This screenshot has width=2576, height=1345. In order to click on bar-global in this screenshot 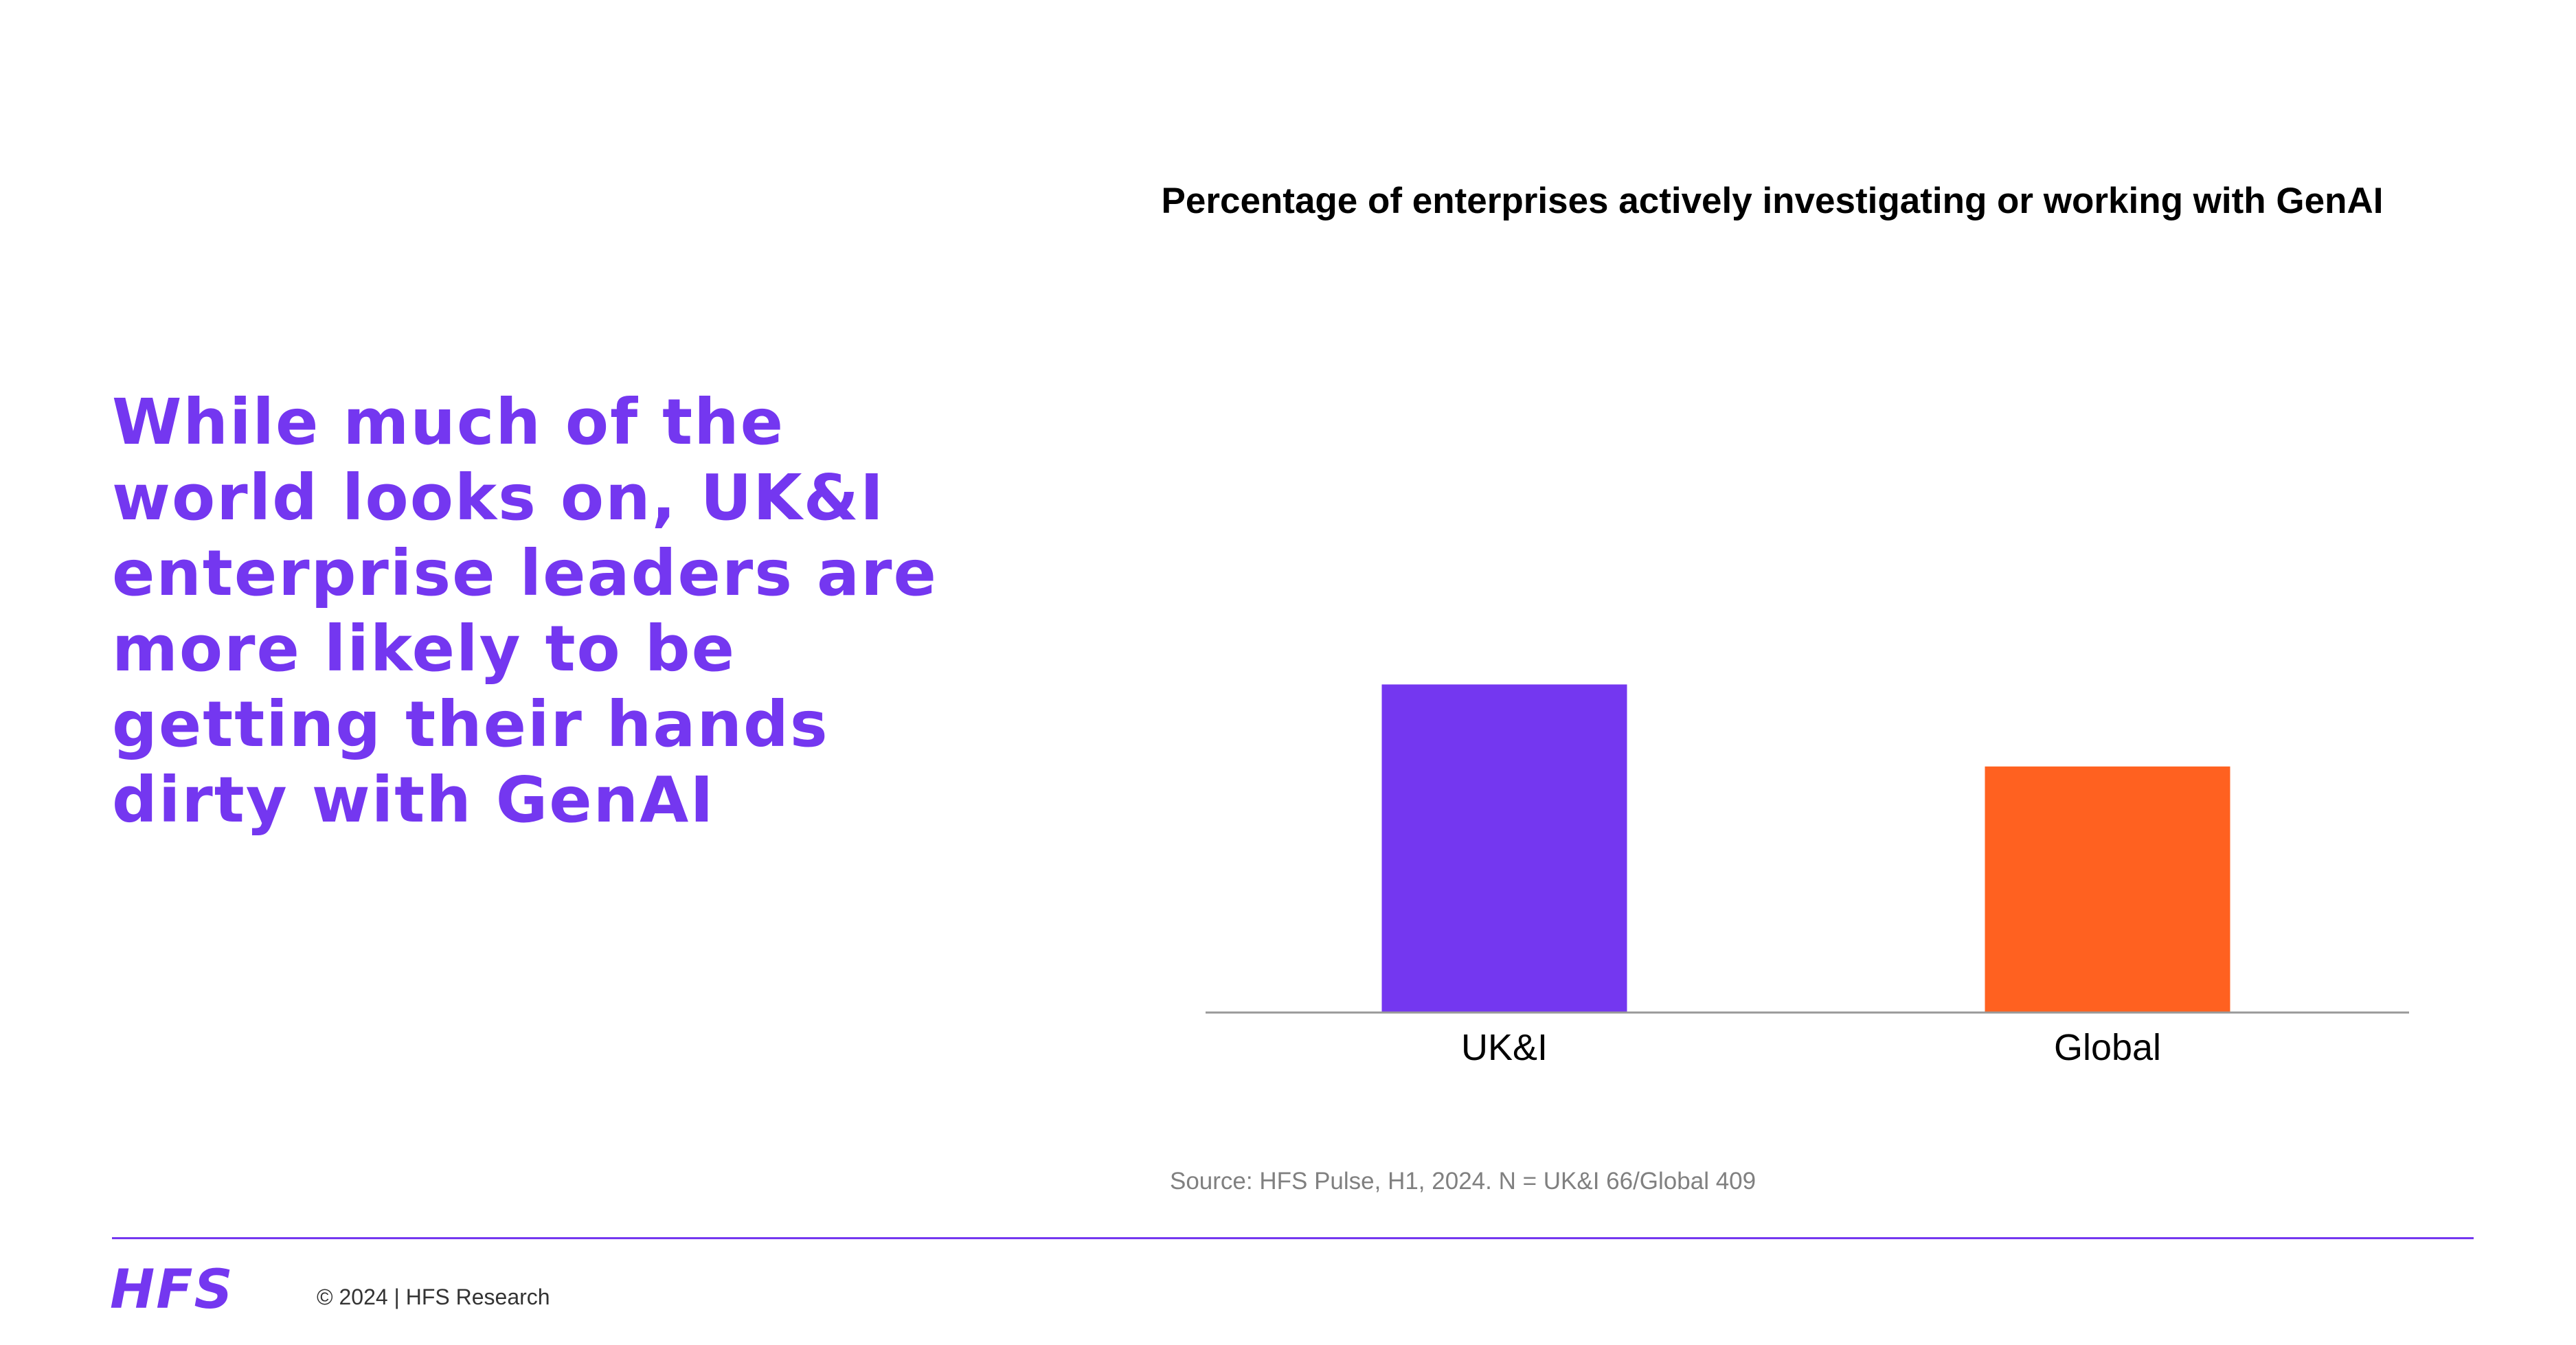, I will do `click(2107, 889)`.